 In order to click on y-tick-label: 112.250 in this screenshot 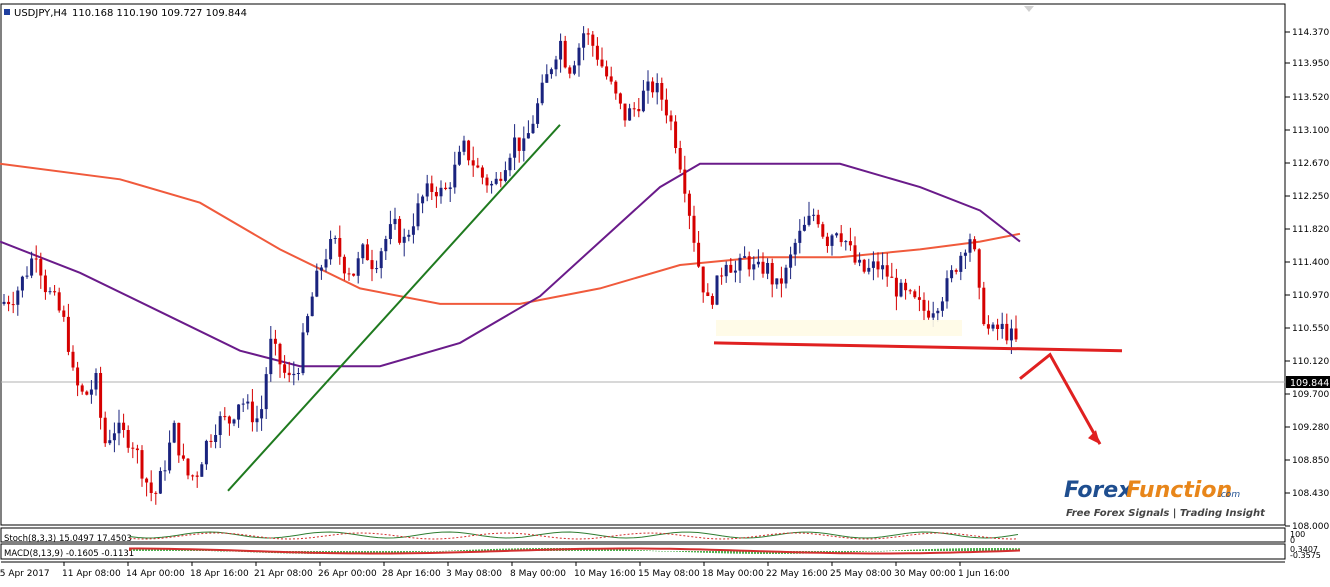, I will do `click(1310, 197)`.